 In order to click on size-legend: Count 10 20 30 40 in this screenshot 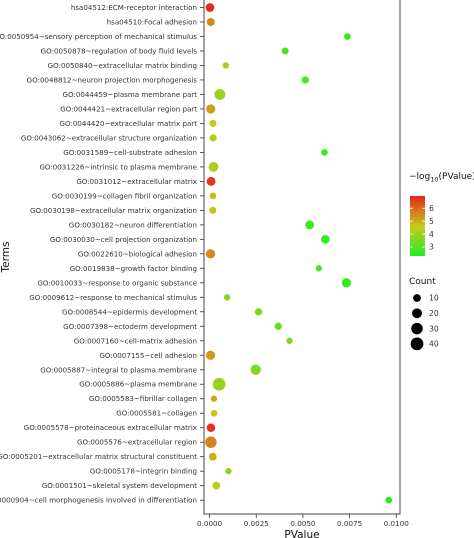, I will do `click(424, 314)`.